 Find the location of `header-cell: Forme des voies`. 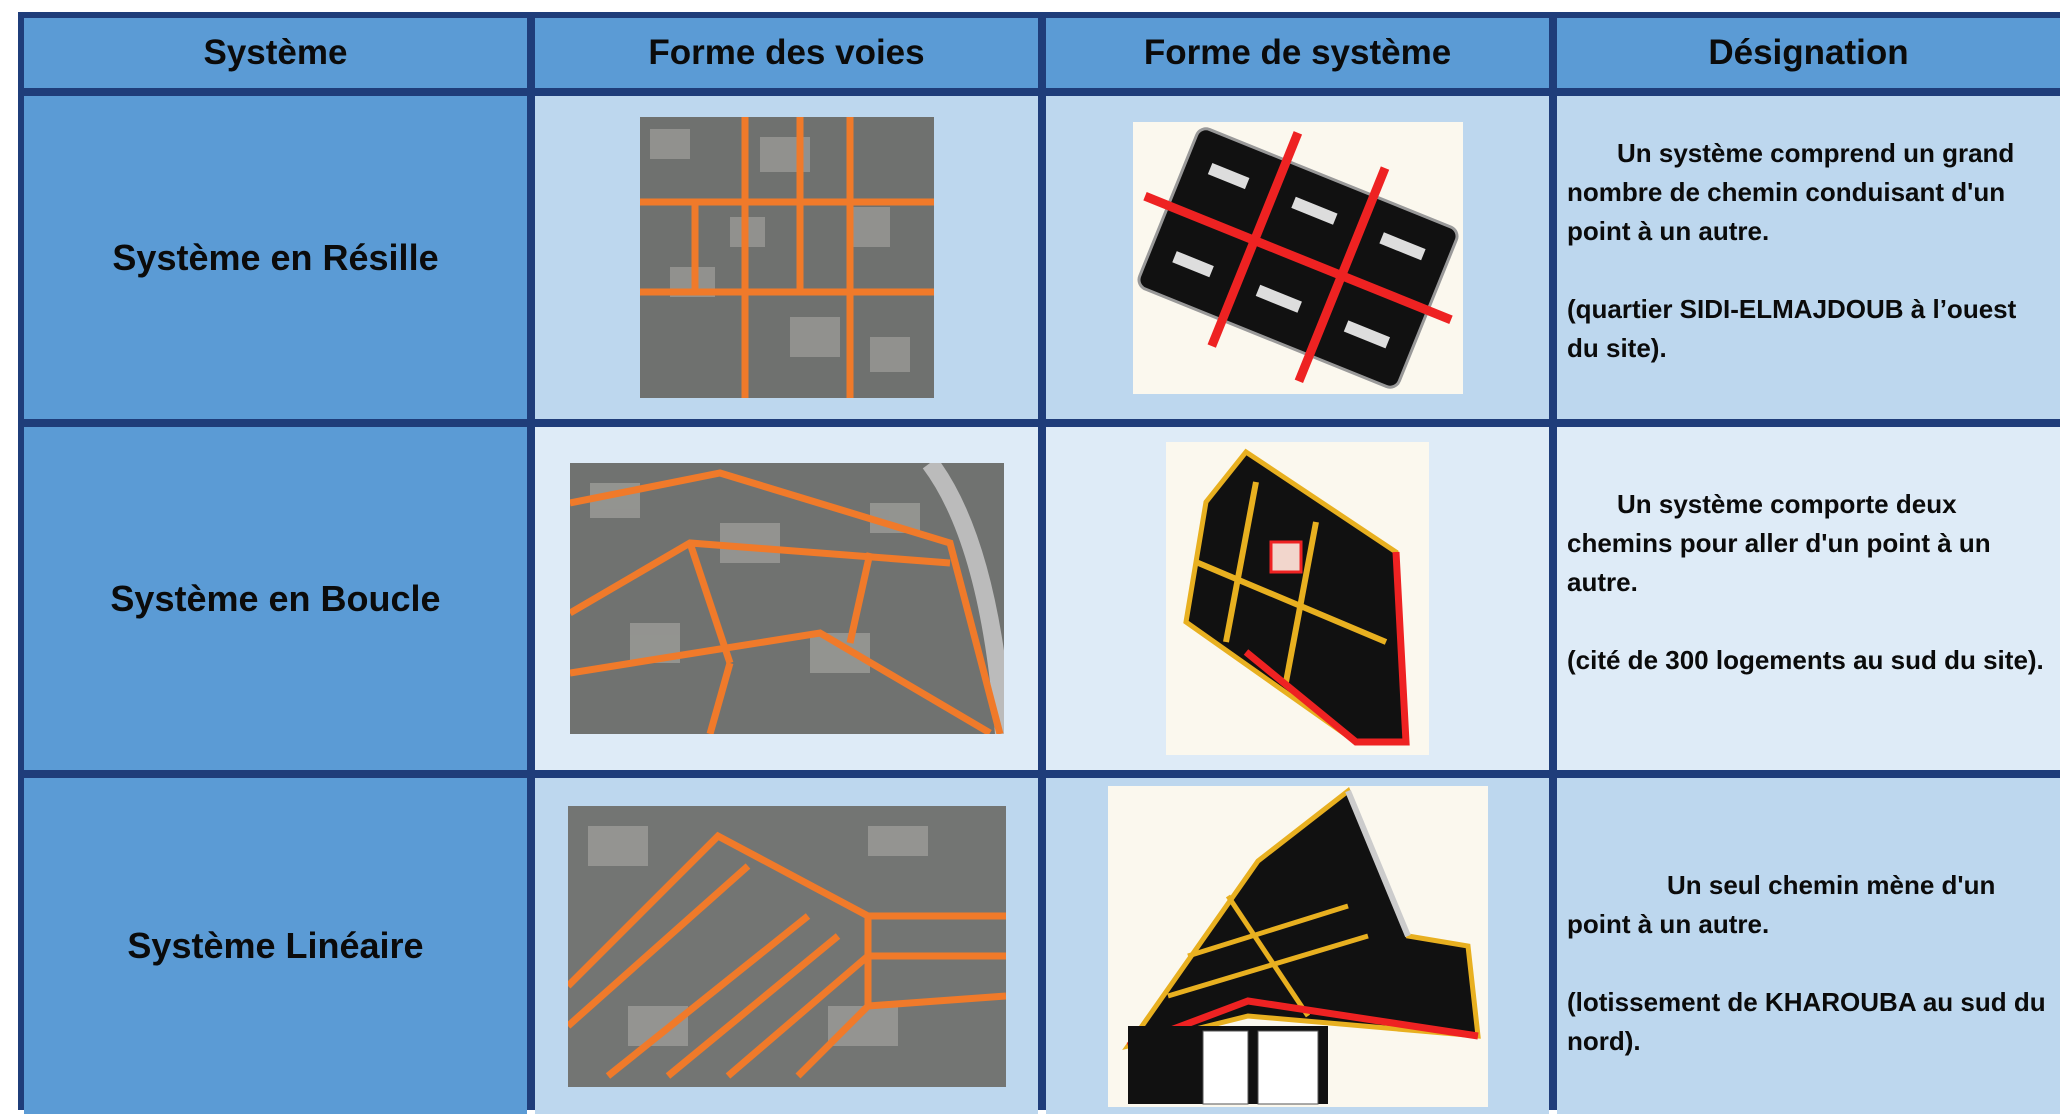

header-cell: Forme des voies is located at coordinates (786, 53).